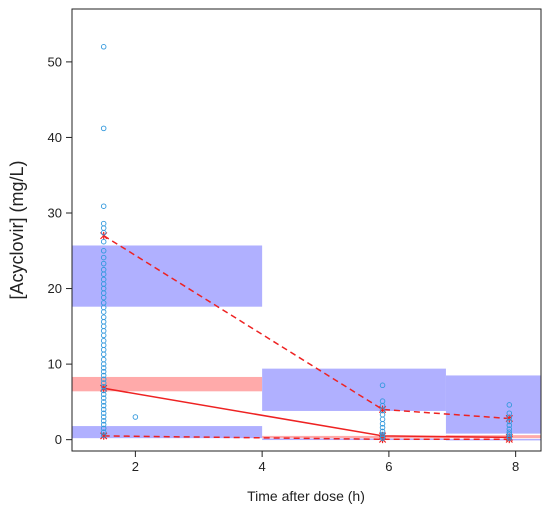 This screenshot has height=507, width=547. I want to click on observed-p5-line, so click(306, 438).